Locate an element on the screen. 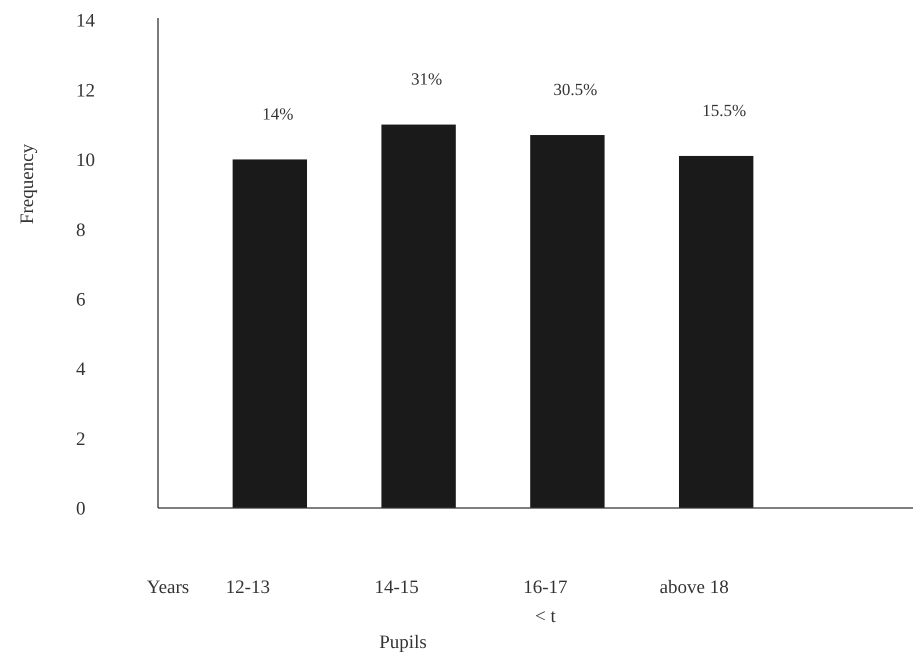  y-axis-title: Frequency is located at coordinates (27, 183).